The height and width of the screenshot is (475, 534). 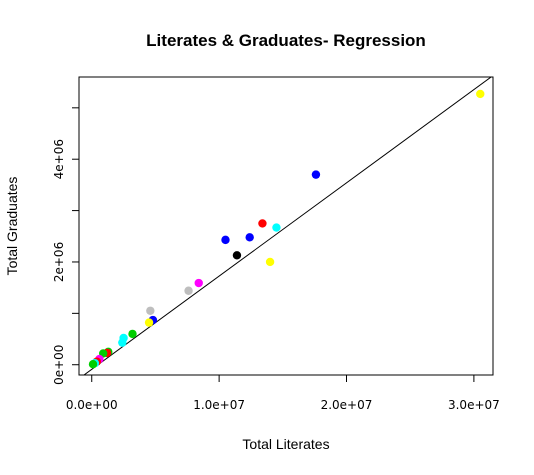 What do you see at coordinates (59, 365) in the screenshot?
I see `y-tick-label: 0e+00` at bounding box center [59, 365].